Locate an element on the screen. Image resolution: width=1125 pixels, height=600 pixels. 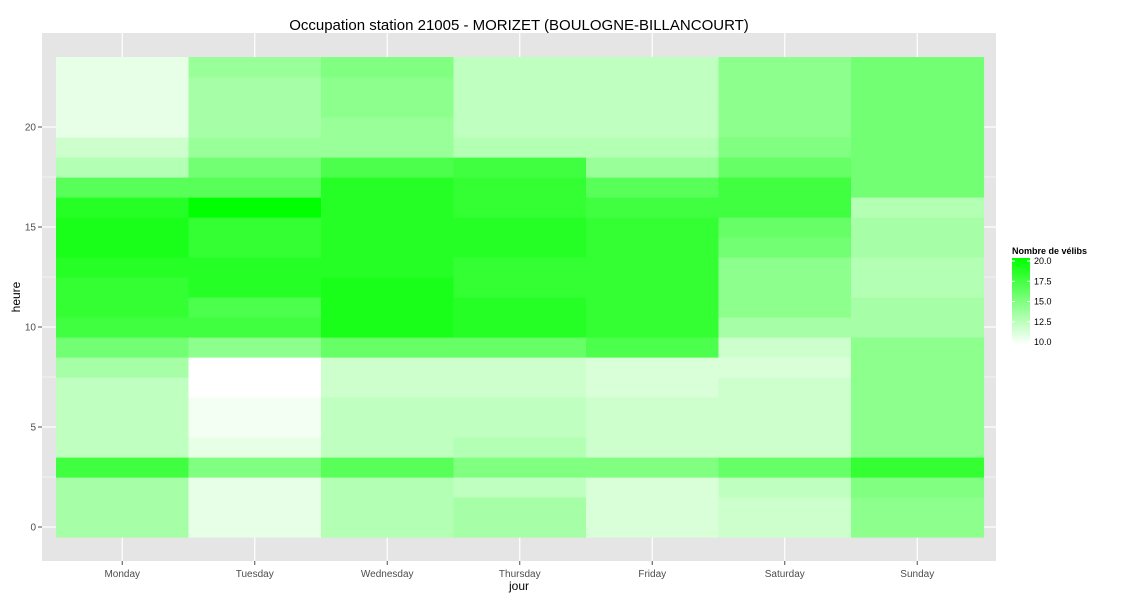
legend-colorbar is located at coordinates (1021, 301).